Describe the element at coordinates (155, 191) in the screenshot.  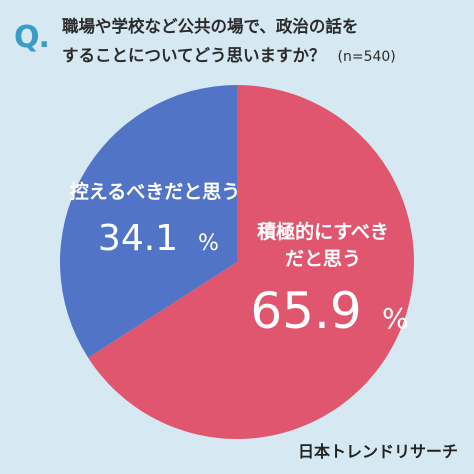
I see `restrain-category-label: 控えるべきだと思う` at that location.